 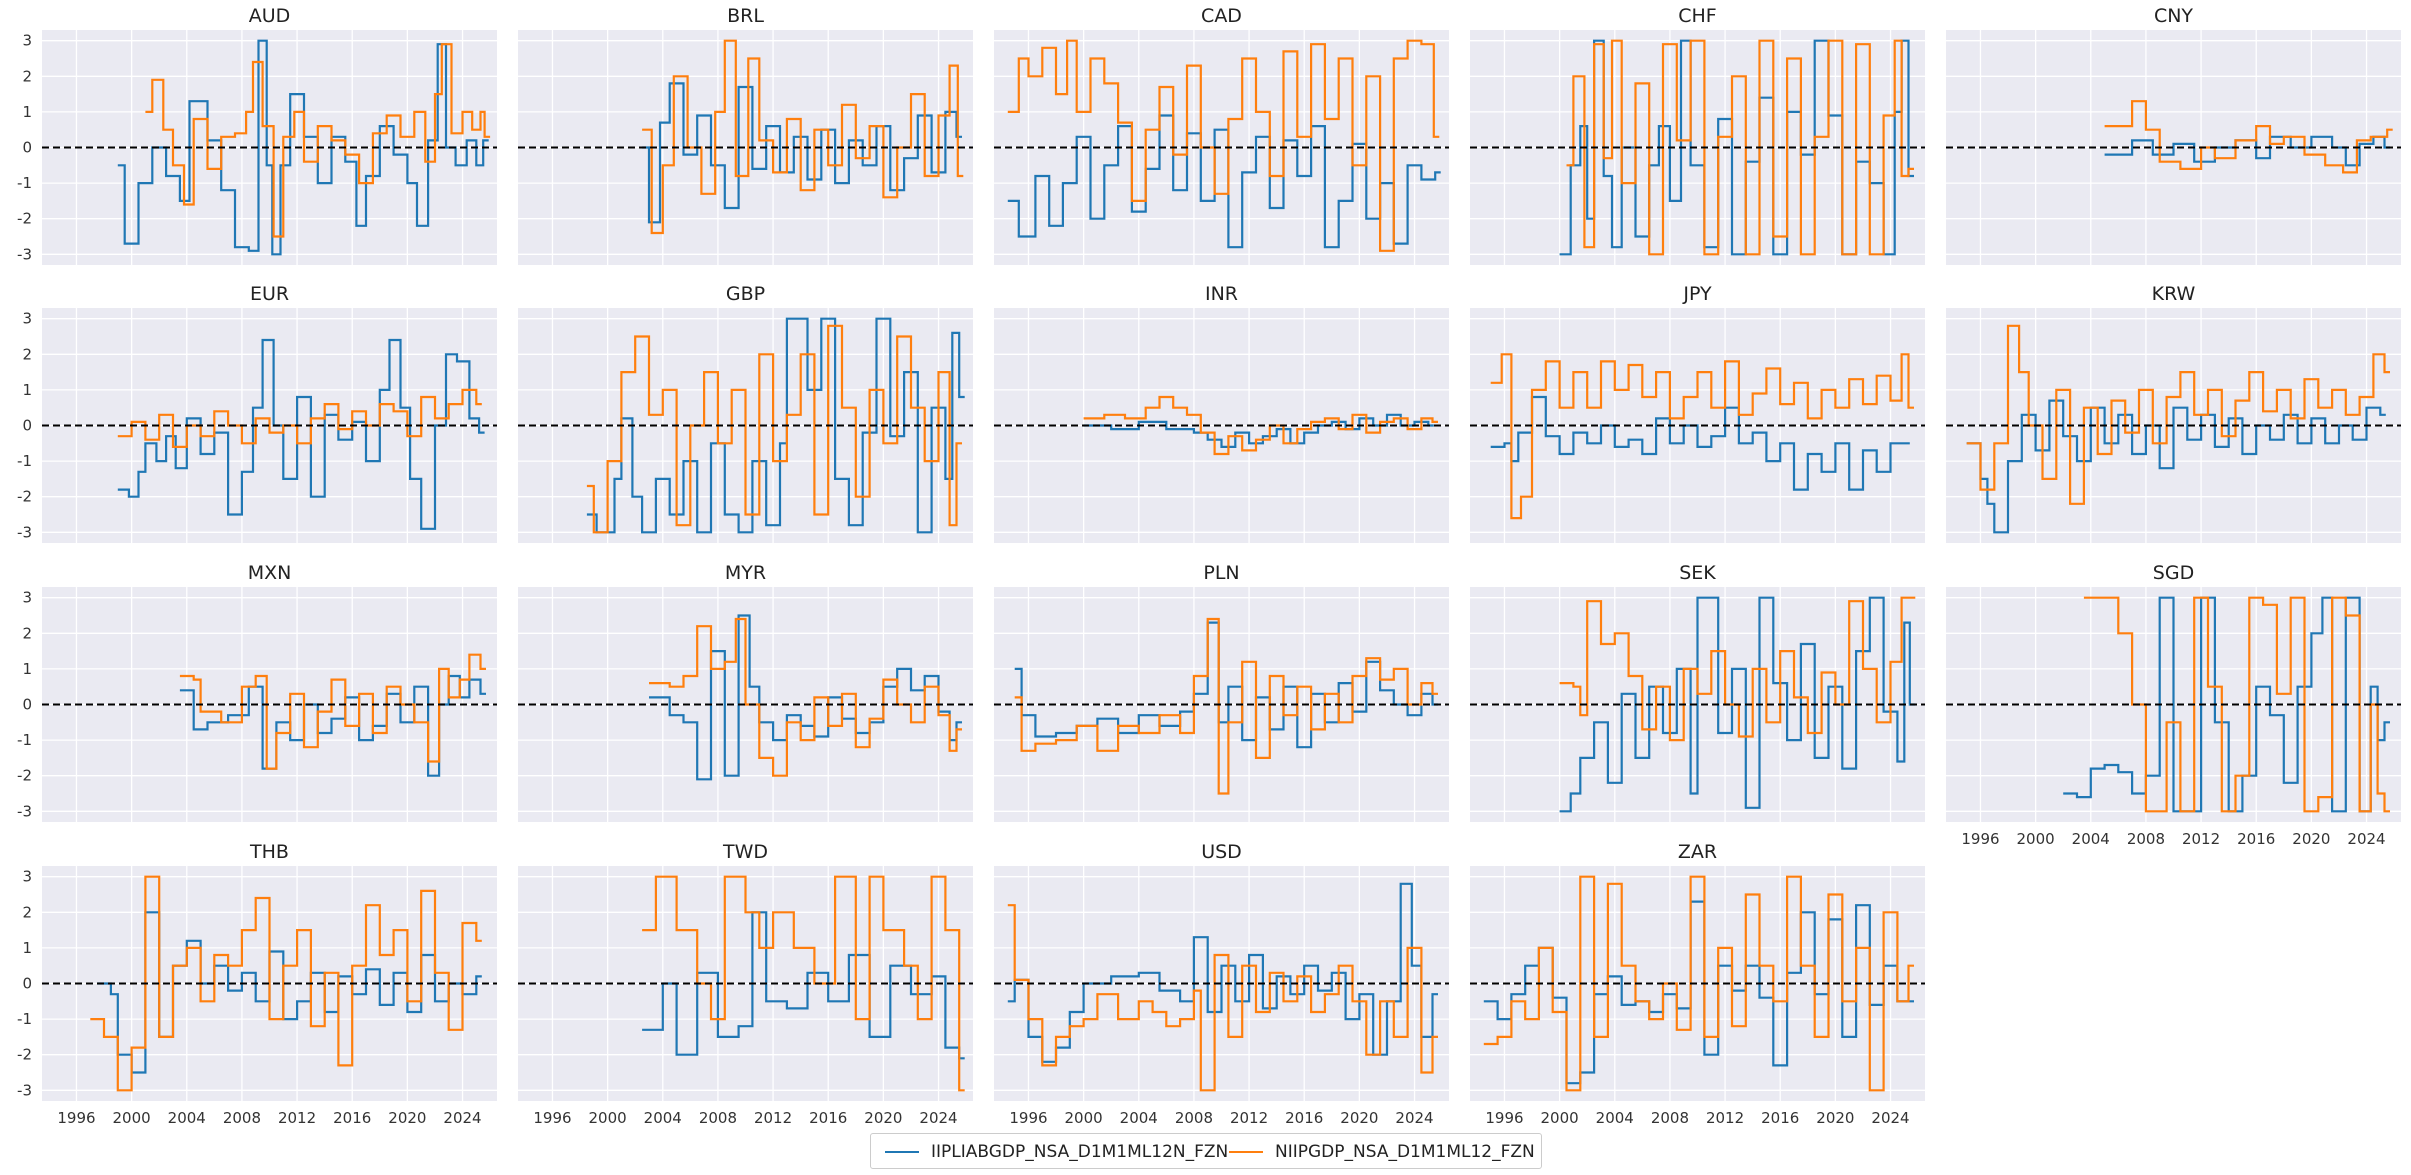 I want to click on panel-eur: 3 2 1 0 -1 -2 -3 EUR, so click(x=257, y=413).